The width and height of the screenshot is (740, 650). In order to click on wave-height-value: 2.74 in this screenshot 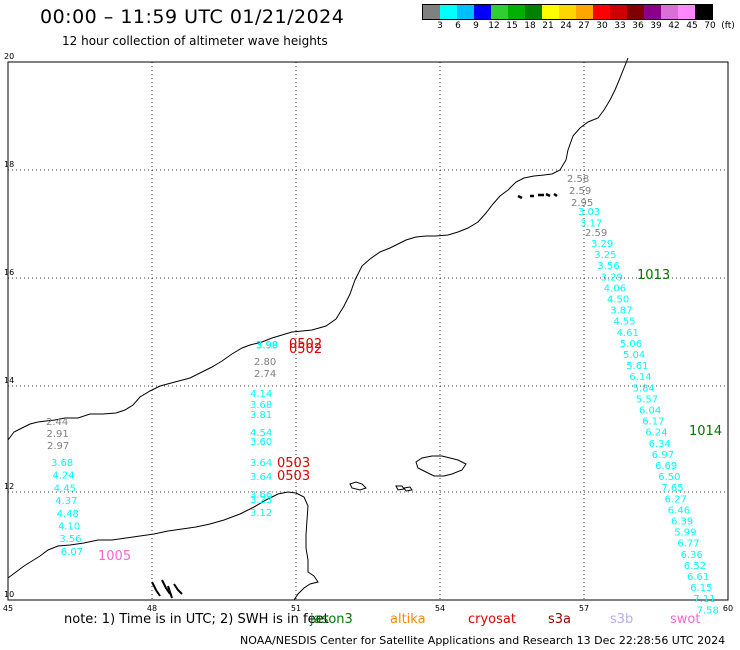, I will do `click(265, 374)`.